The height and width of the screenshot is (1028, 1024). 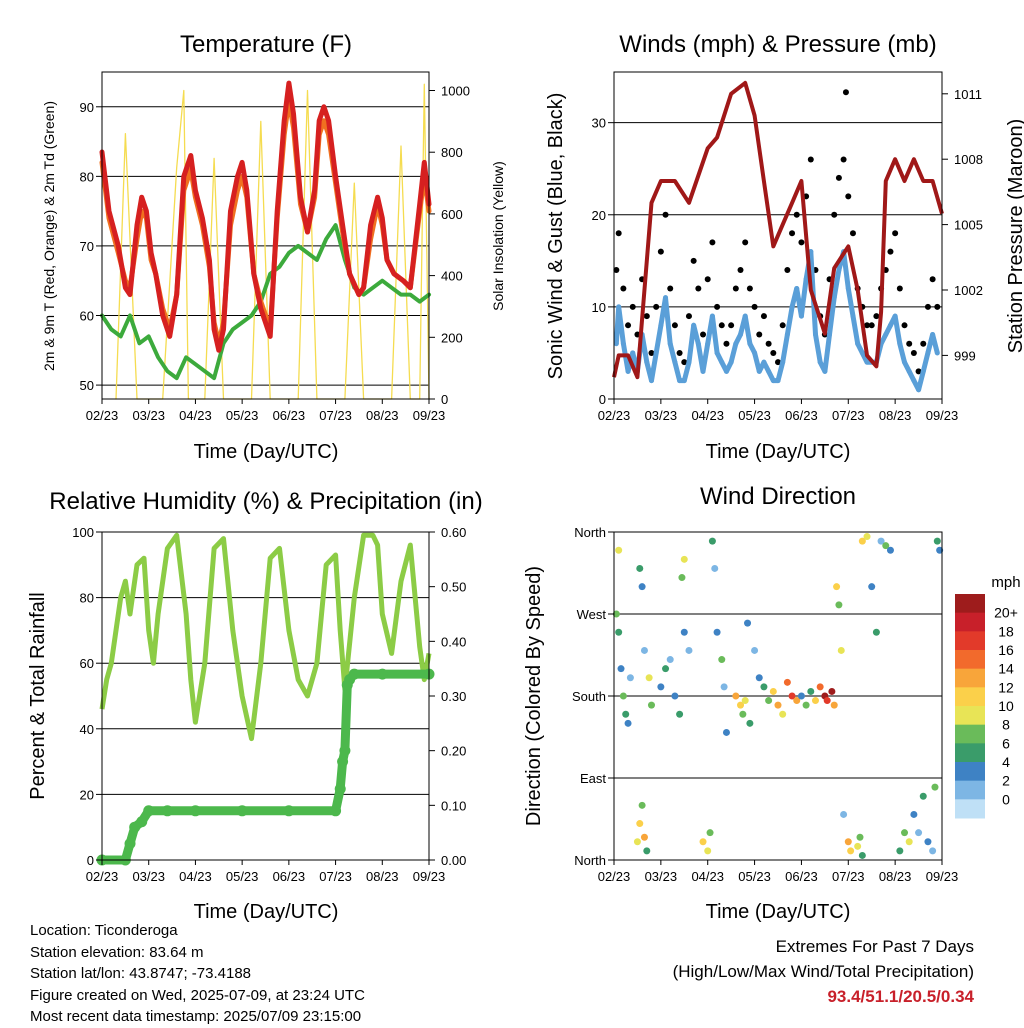 I want to click on y-tick-label: 60, so click(x=87, y=316).